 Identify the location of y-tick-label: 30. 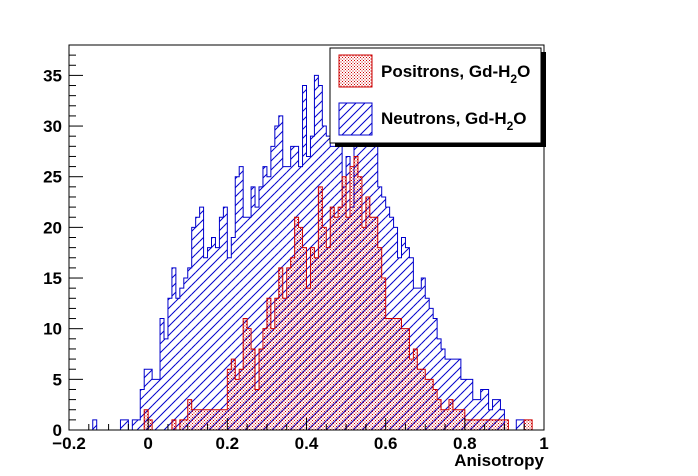
(52, 126).